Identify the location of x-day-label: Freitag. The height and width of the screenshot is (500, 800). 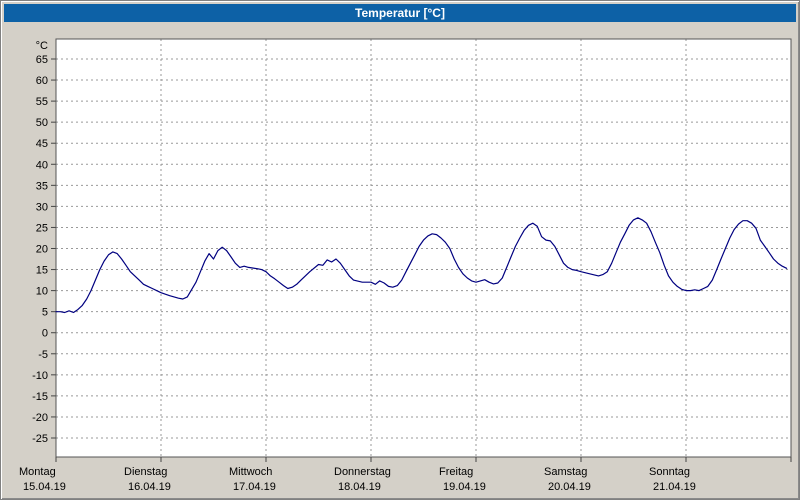
(456, 472).